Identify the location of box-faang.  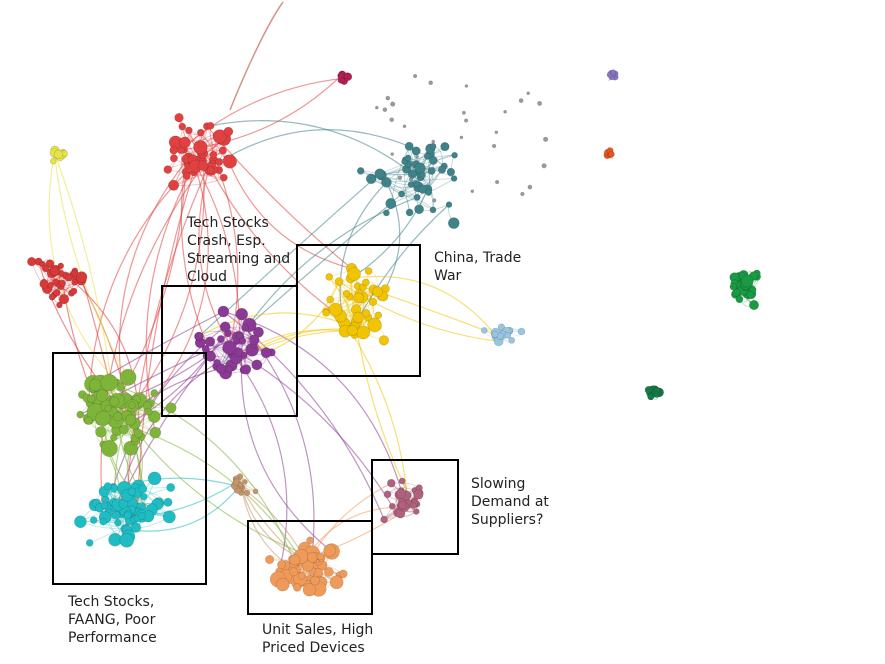
(129, 468).